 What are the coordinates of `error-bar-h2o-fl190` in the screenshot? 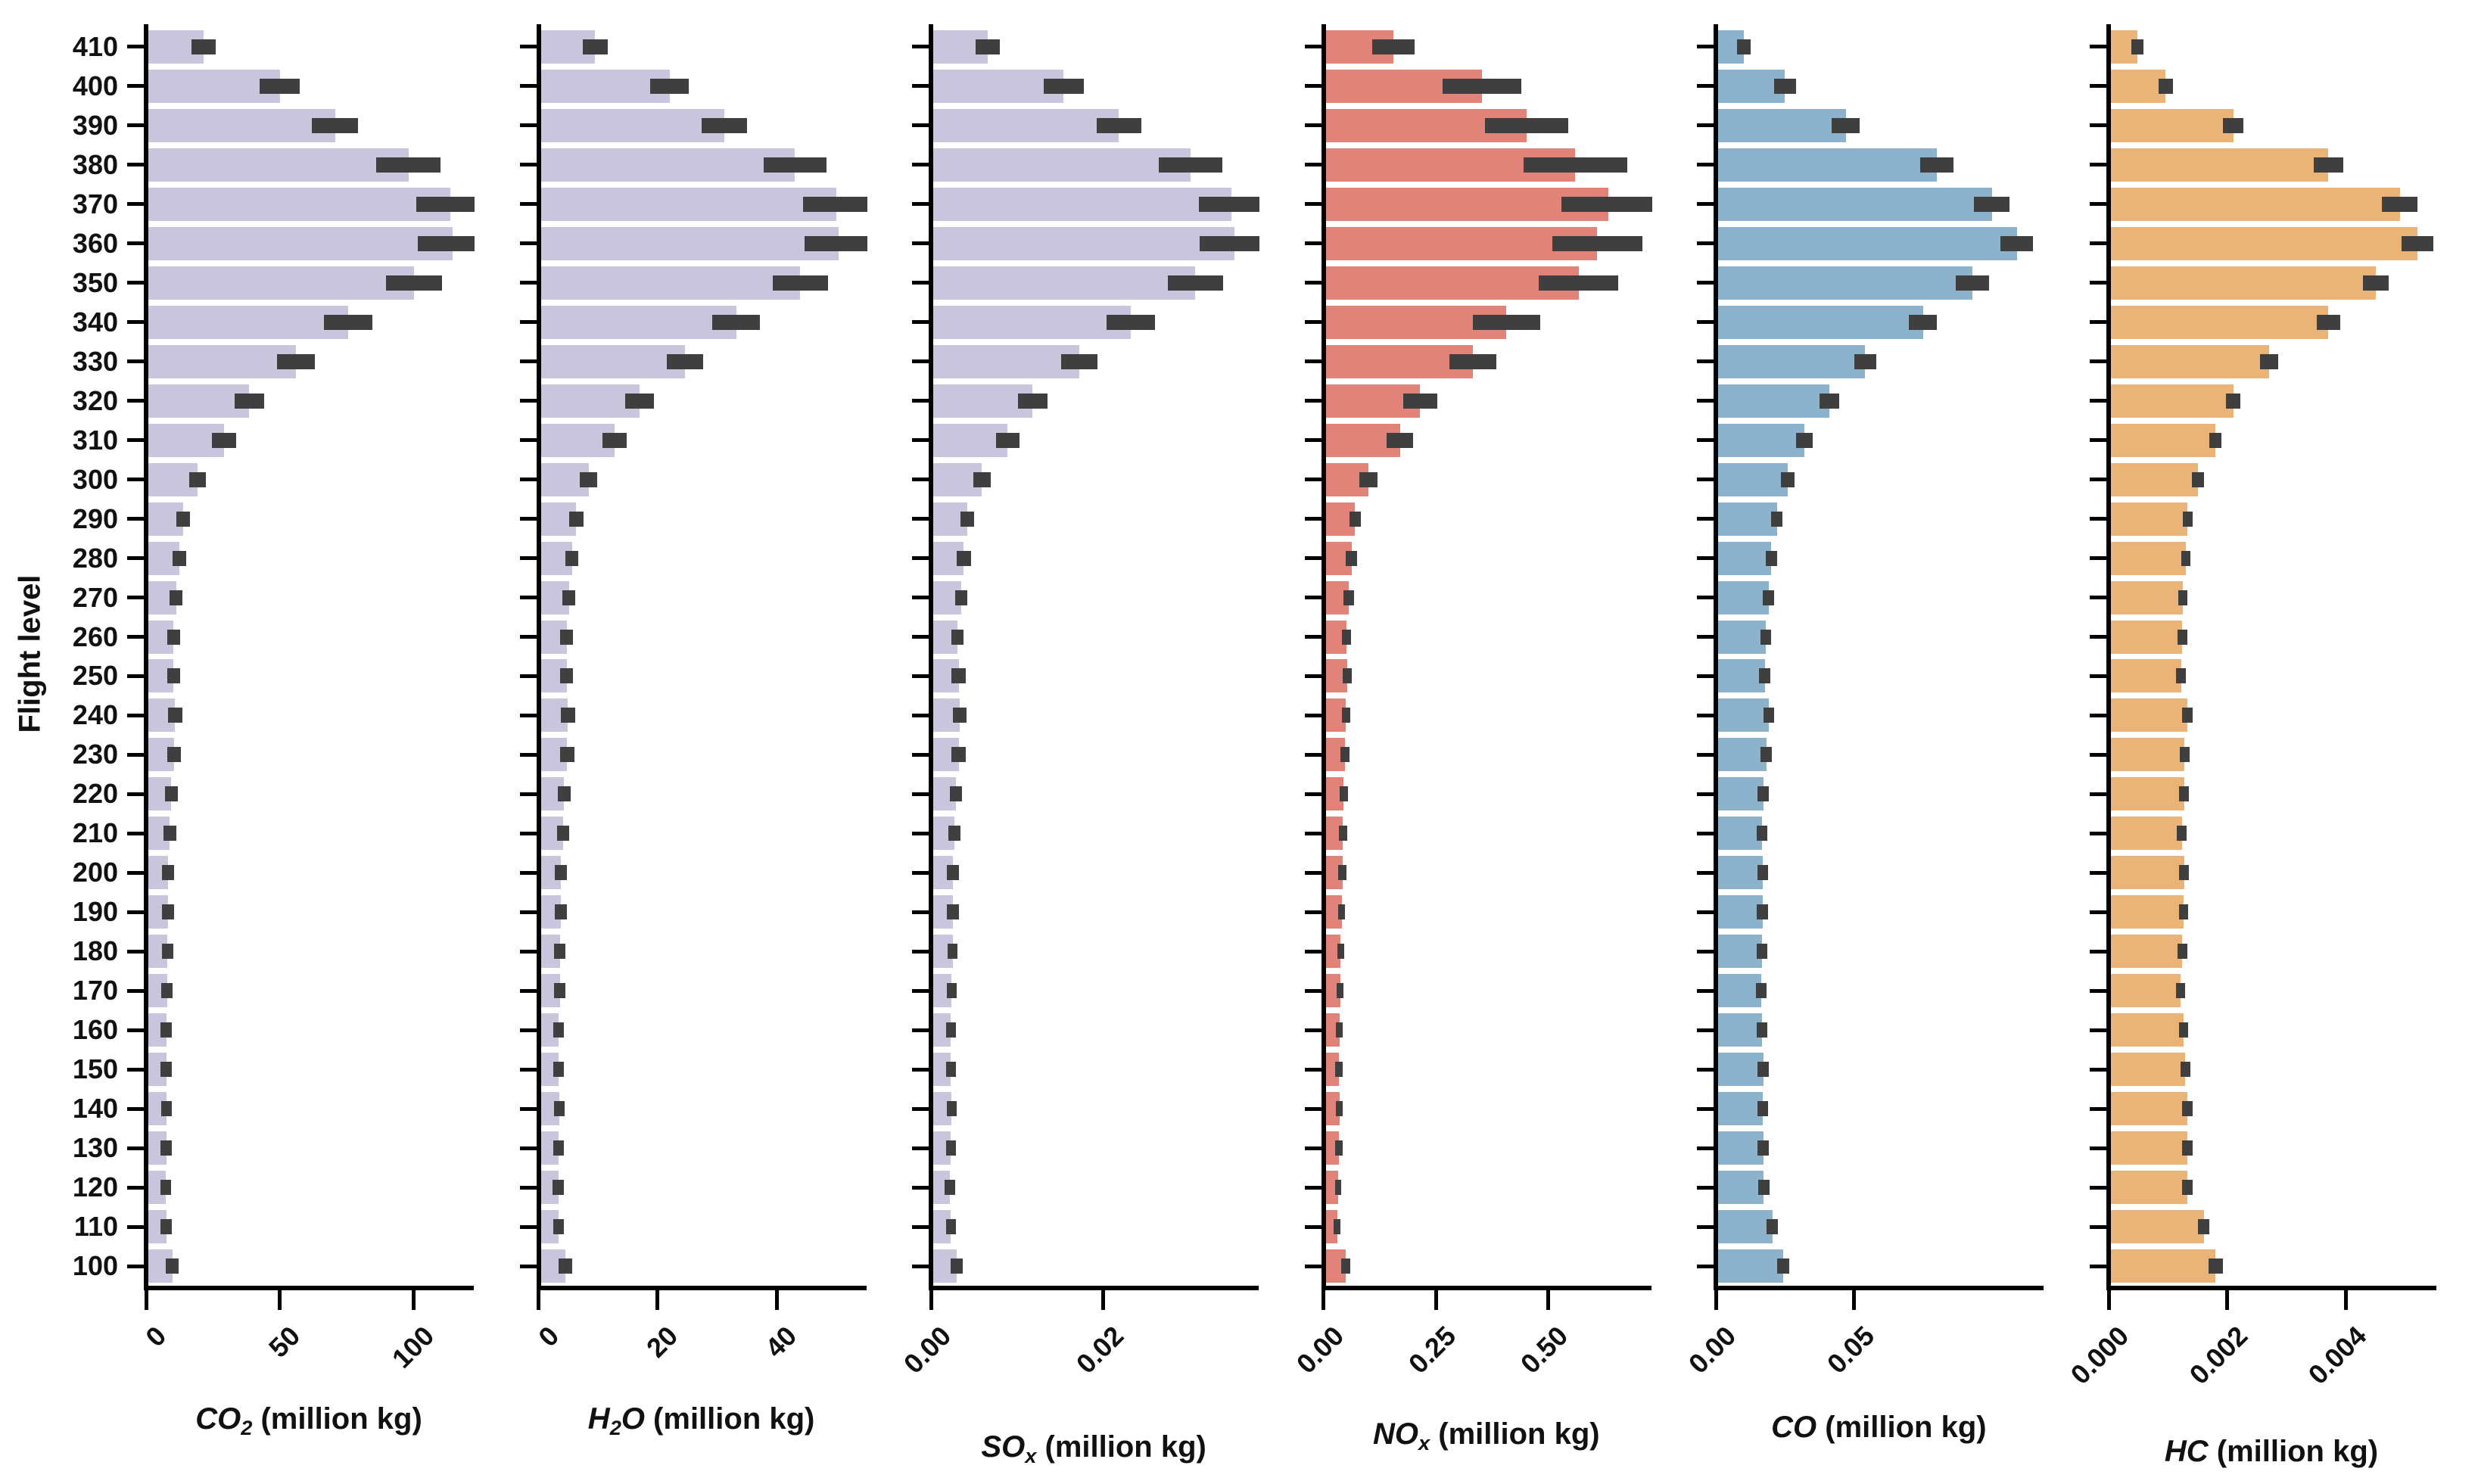 It's located at (560, 912).